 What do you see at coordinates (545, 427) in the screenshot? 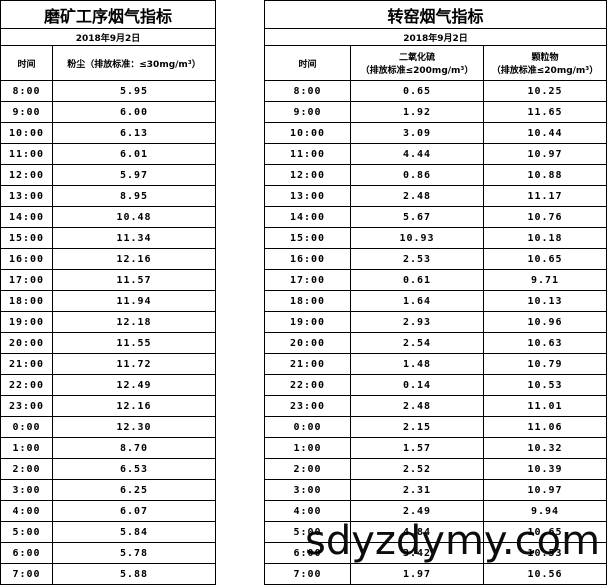
I see `value-cell: 11.06` at bounding box center [545, 427].